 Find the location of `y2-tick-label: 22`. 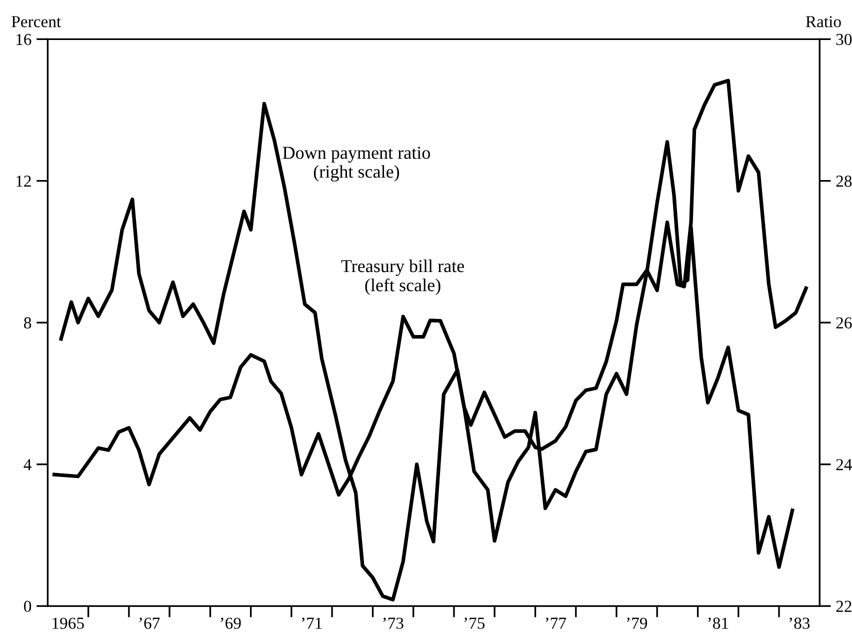

y2-tick-label: 22 is located at coordinates (844, 606).